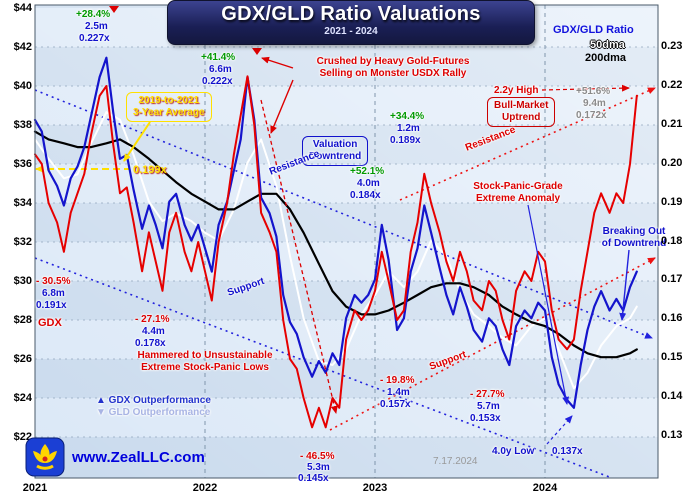  I want to click on high-2024-arrow, so click(585, 88).